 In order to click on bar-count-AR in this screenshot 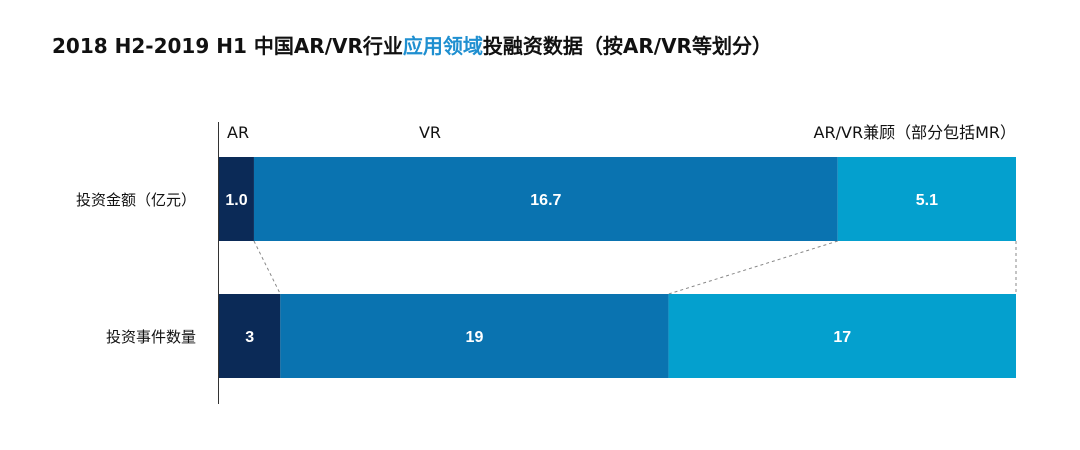, I will do `click(250, 336)`.